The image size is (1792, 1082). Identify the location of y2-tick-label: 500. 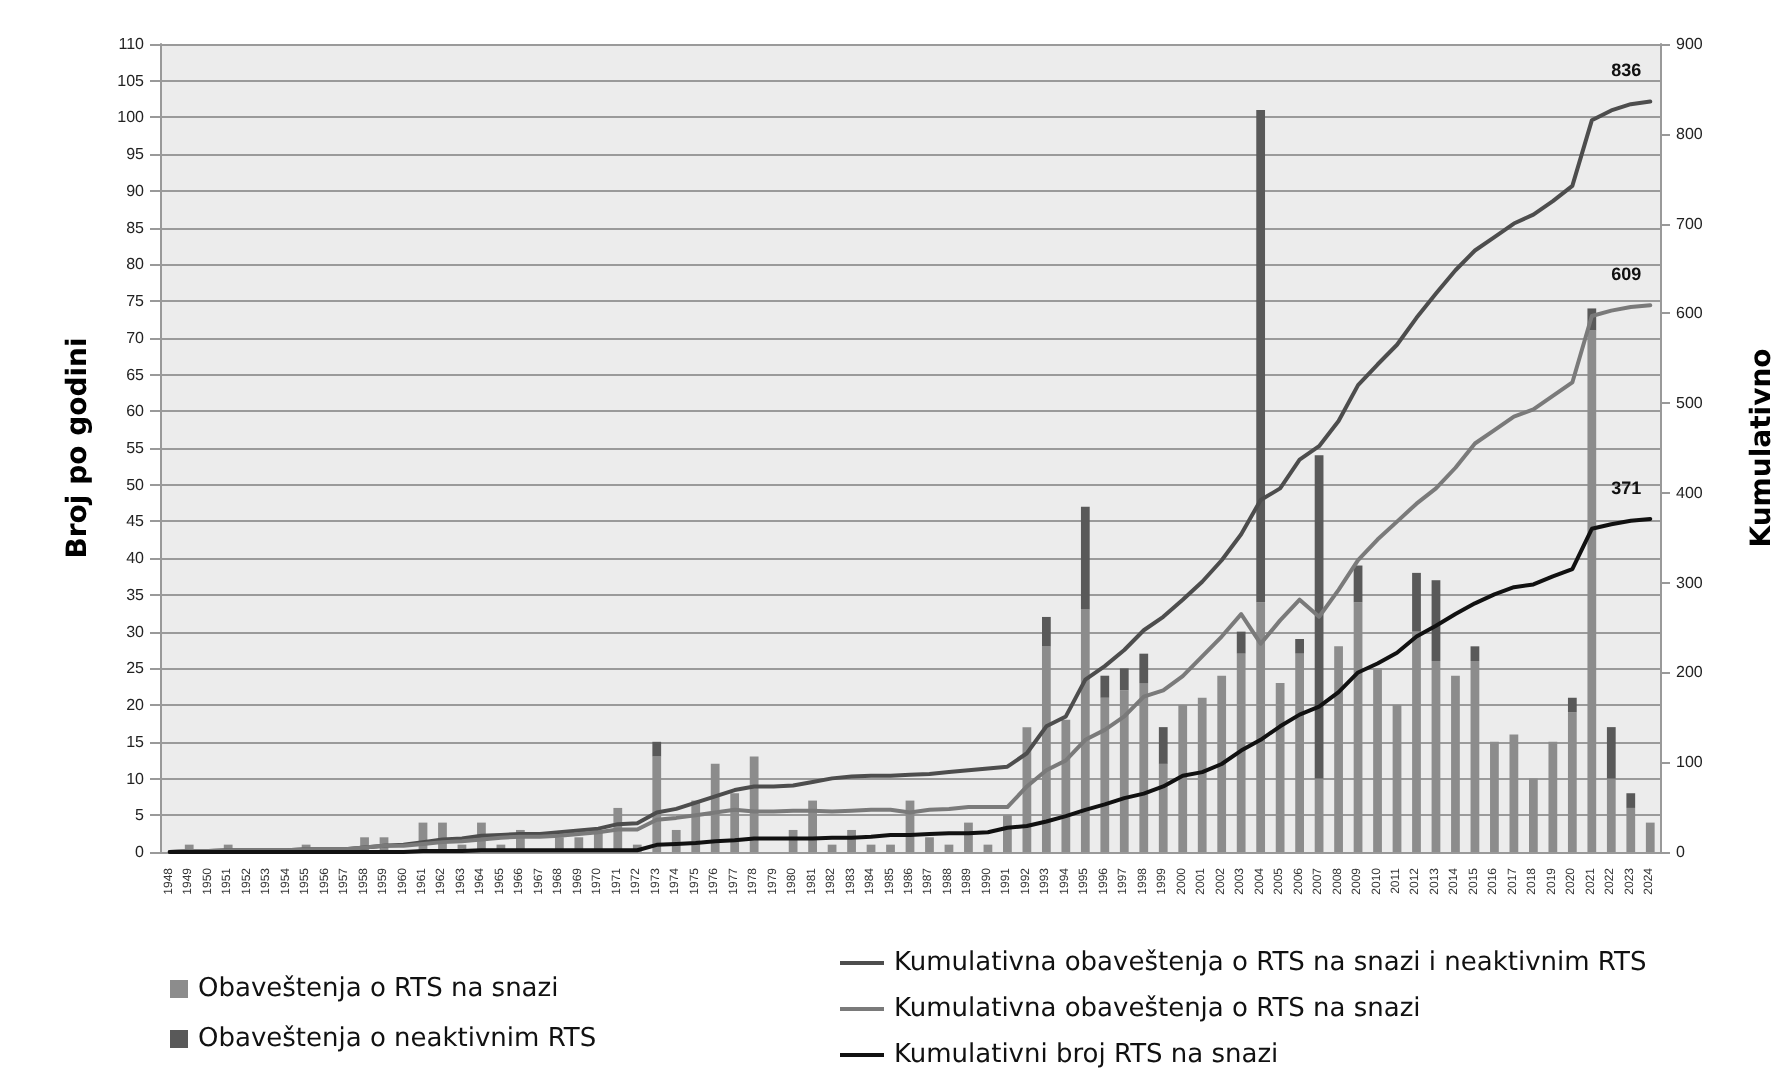
(1690, 403).